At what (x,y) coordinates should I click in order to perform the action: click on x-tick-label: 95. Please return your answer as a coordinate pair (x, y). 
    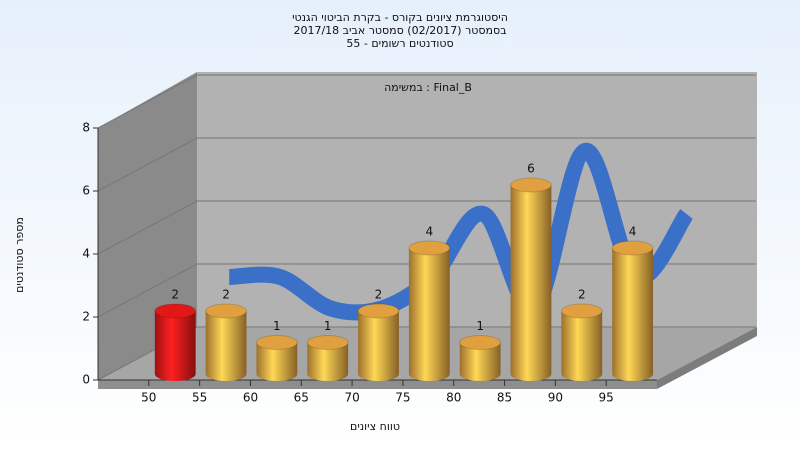
    Looking at the image, I should click on (606, 398).